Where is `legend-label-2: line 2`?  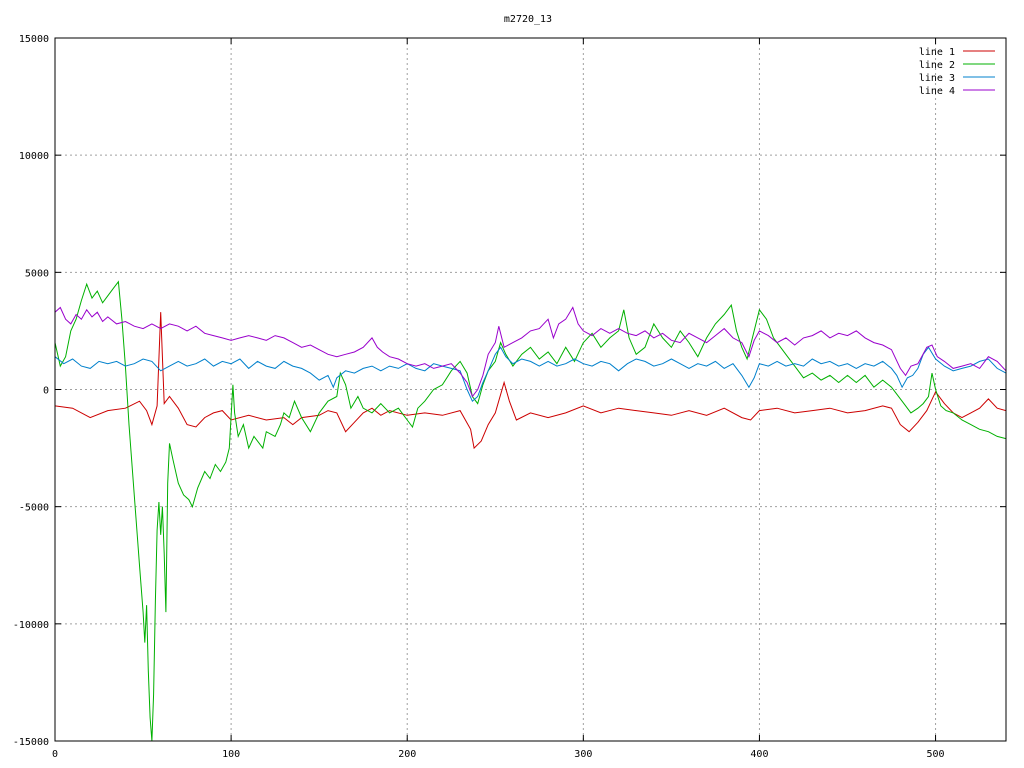
legend-label-2: line 2 is located at coordinates (937, 65).